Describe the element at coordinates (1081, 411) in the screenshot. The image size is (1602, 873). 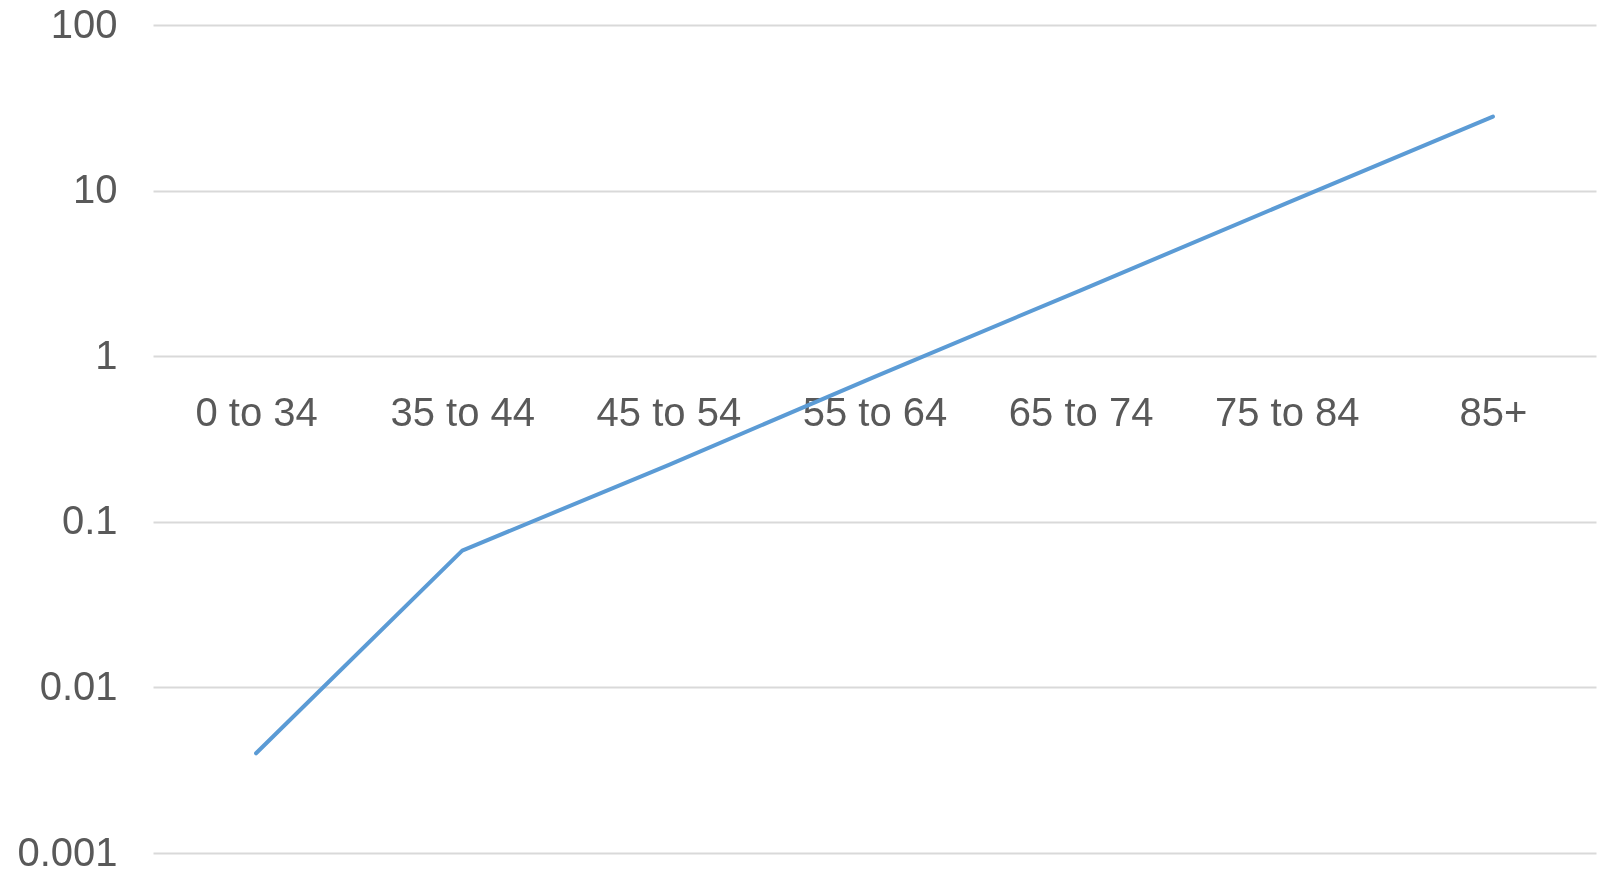
I see `x-tick-label: 65 to 74` at that location.